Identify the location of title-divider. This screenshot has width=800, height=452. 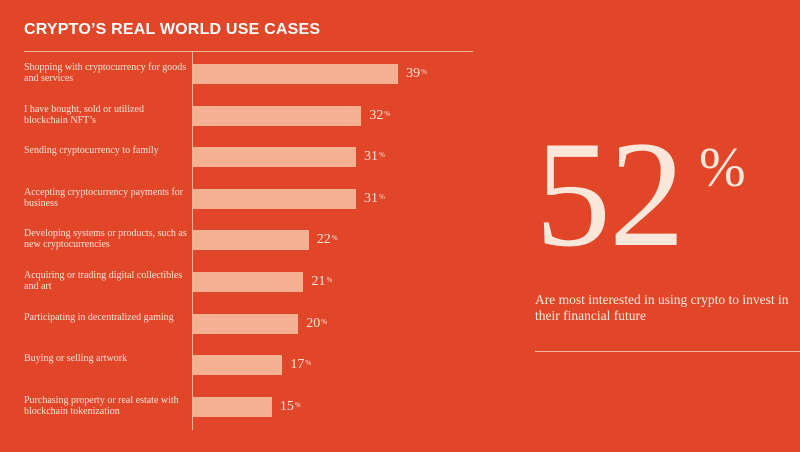
(248, 51).